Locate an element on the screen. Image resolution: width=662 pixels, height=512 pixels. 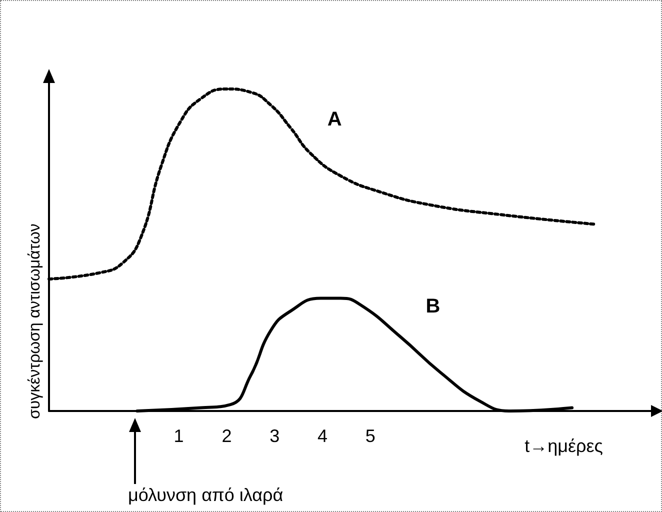
y-axis-title: συγκέντρωση αντισωμάτων is located at coordinates (35, 321).